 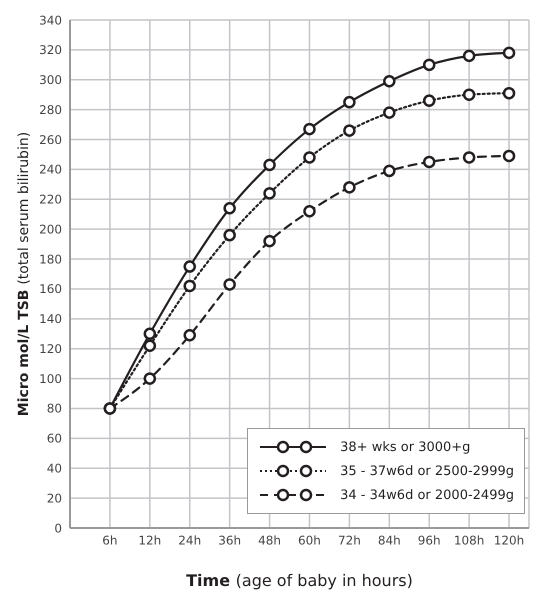 What do you see at coordinates (50, 289) in the screenshot?
I see `y-tick-label: 160` at bounding box center [50, 289].